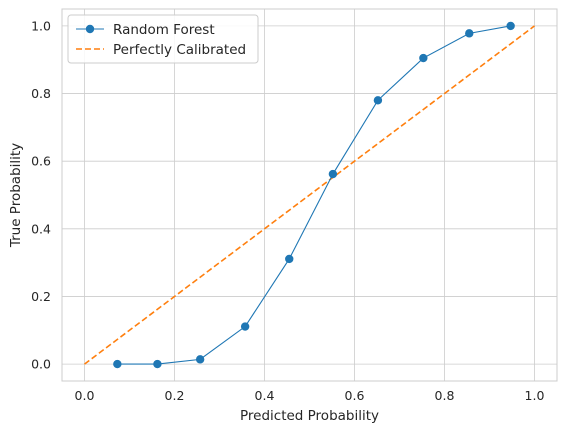 This screenshot has width=567, height=432. I want to click on y-tick-label: 0.8, so click(41, 93).